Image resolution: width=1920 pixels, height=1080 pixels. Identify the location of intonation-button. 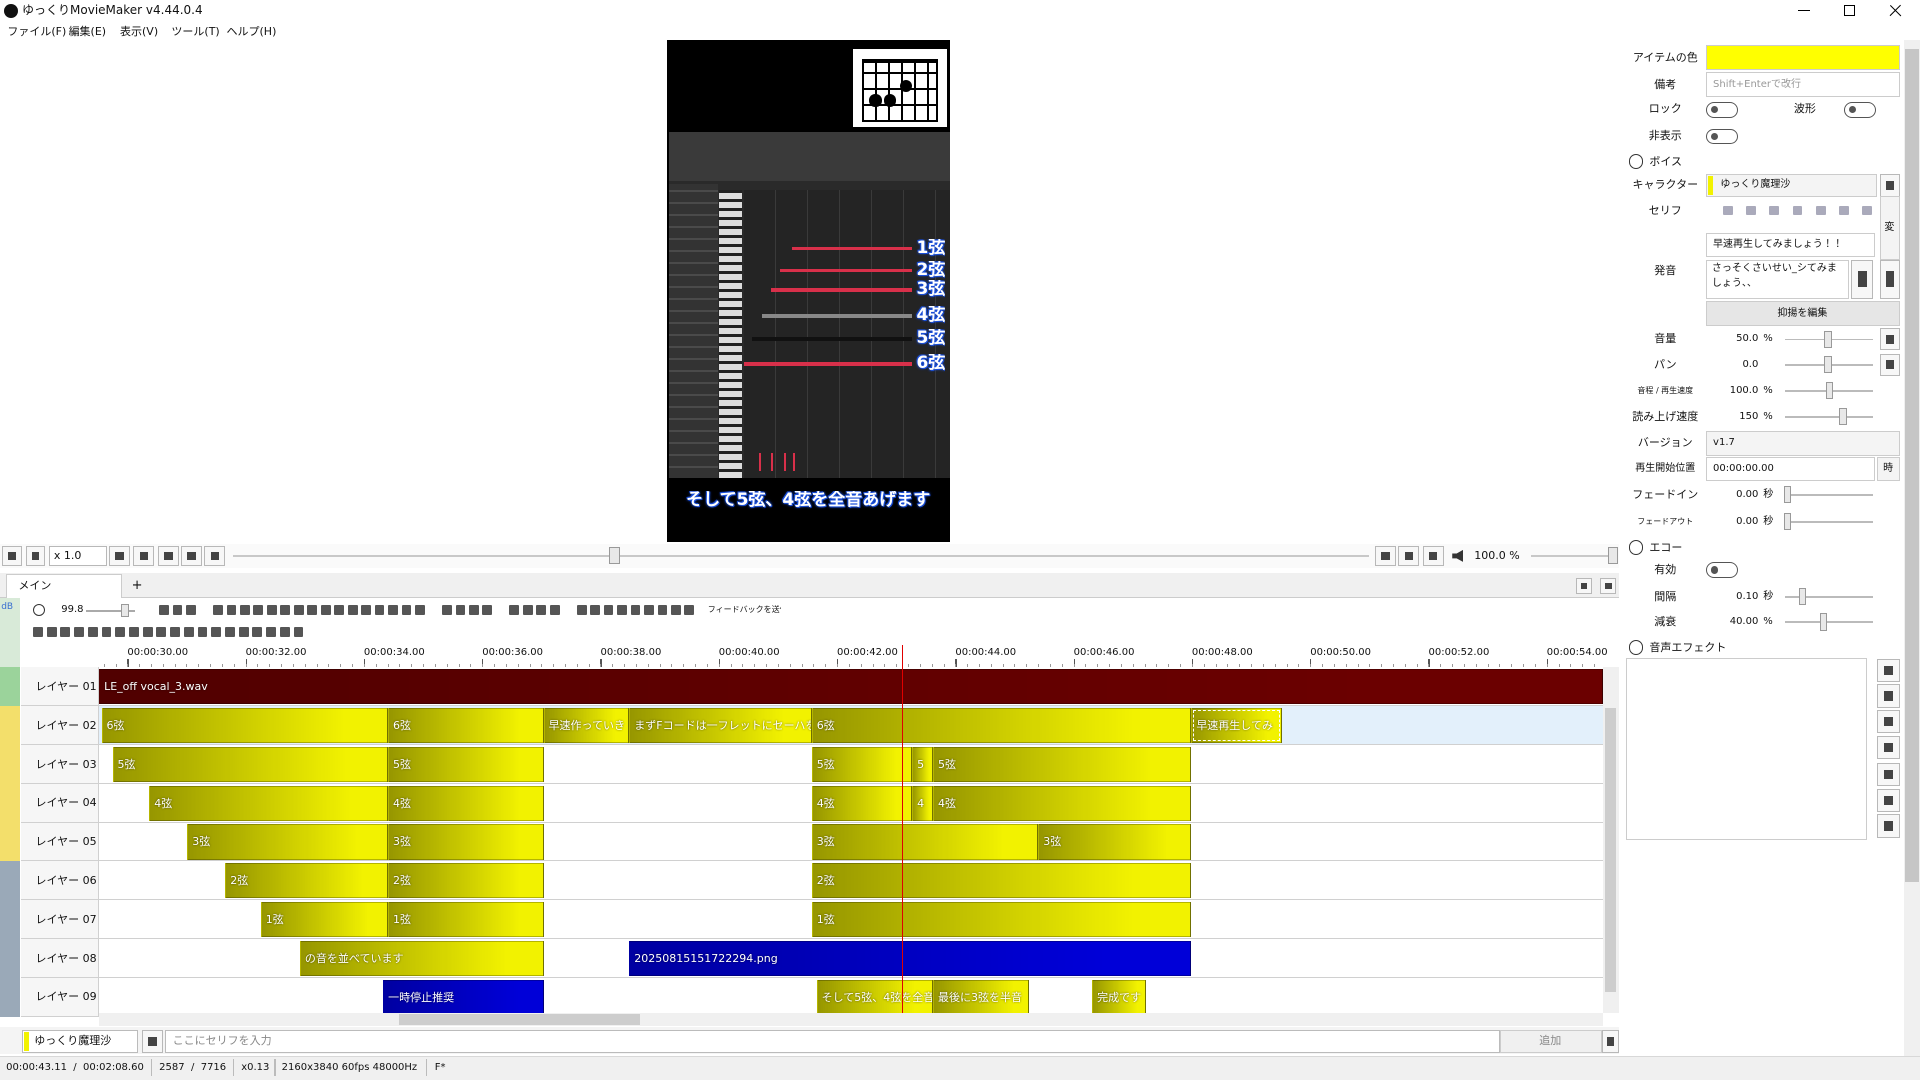
(1803, 313).